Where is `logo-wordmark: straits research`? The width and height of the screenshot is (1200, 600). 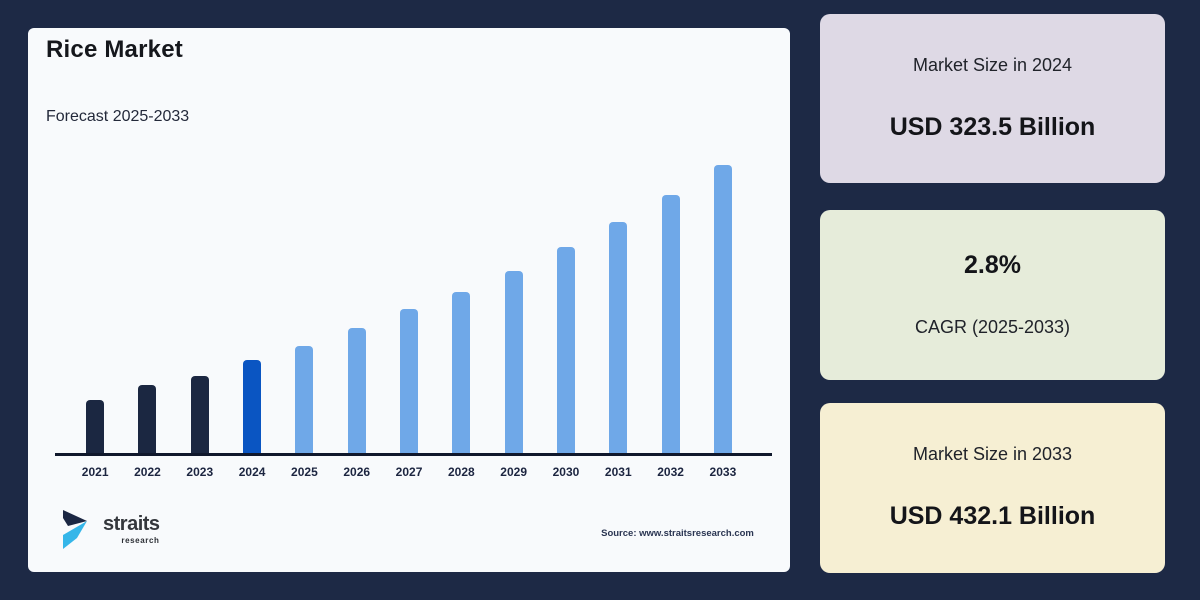 logo-wordmark: straits research is located at coordinates (131, 529).